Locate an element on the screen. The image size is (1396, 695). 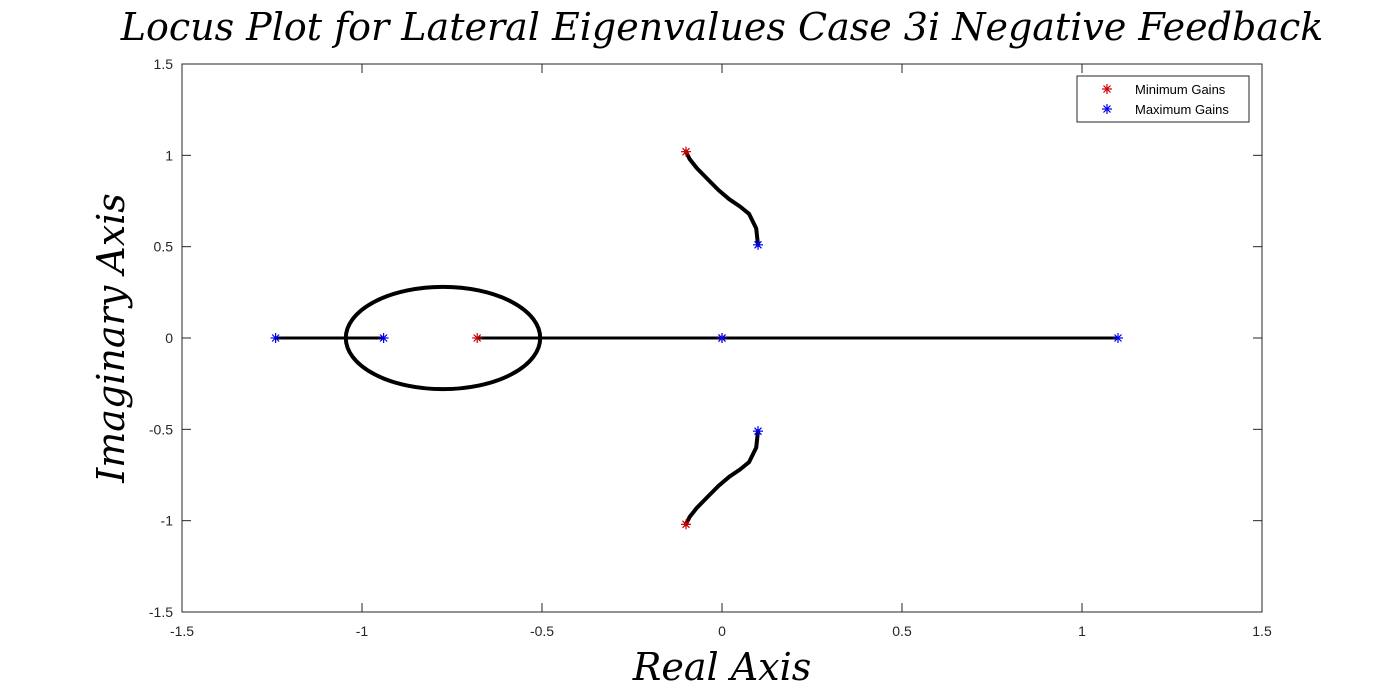
legend: Minimum Gains Maximum Gains is located at coordinates (1163, 99).